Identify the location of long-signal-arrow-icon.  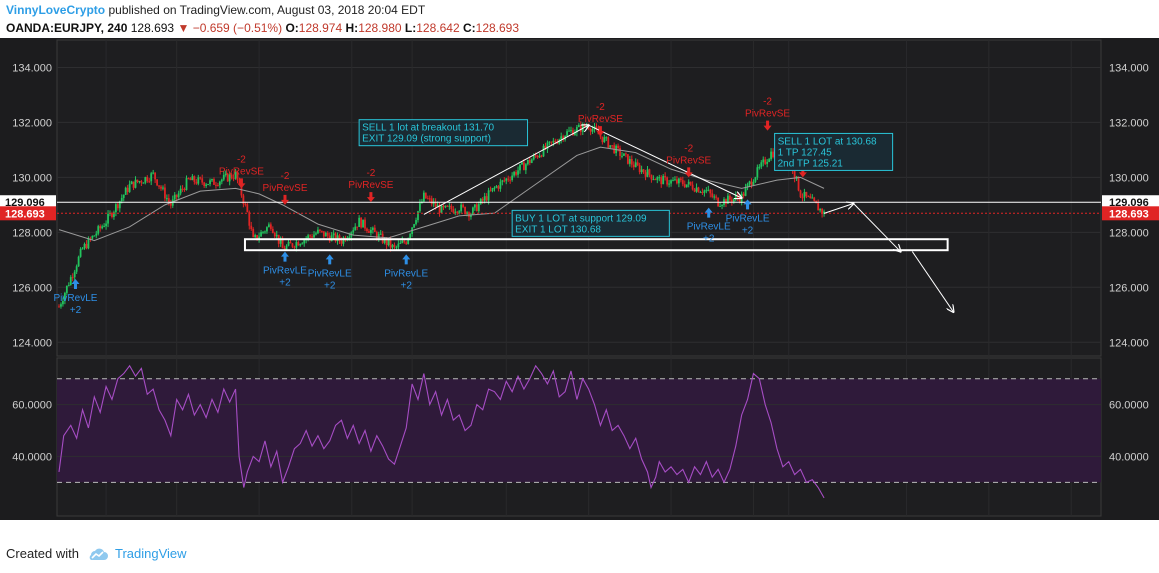
(284, 256).